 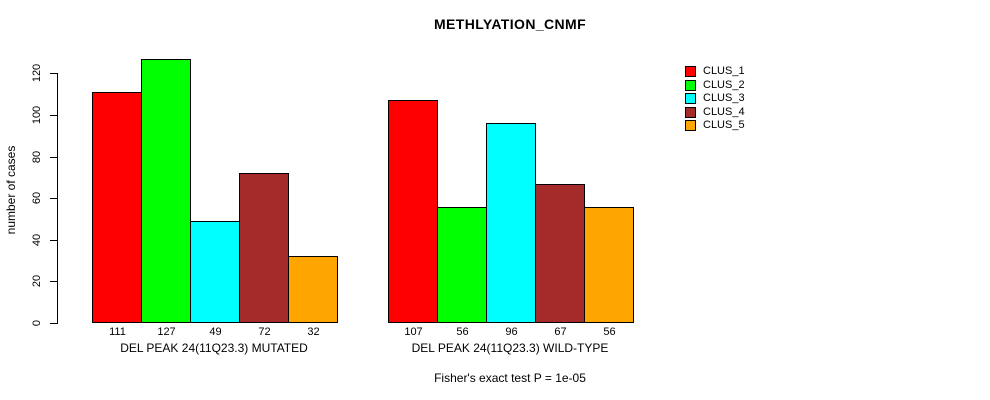 What do you see at coordinates (724, 111) in the screenshot?
I see `legend-label: CLUS_4` at bounding box center [724, 111].